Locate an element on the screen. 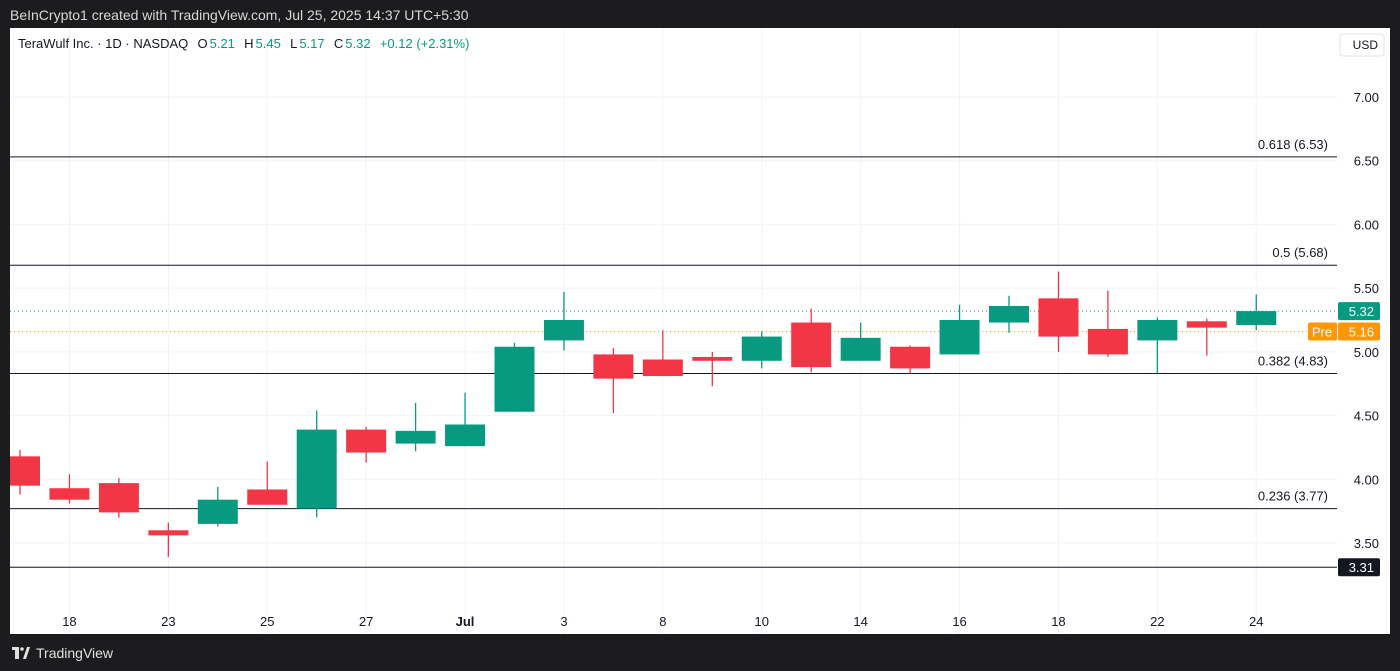  x-tick-label: 23 is located at coordinates (168, 621).